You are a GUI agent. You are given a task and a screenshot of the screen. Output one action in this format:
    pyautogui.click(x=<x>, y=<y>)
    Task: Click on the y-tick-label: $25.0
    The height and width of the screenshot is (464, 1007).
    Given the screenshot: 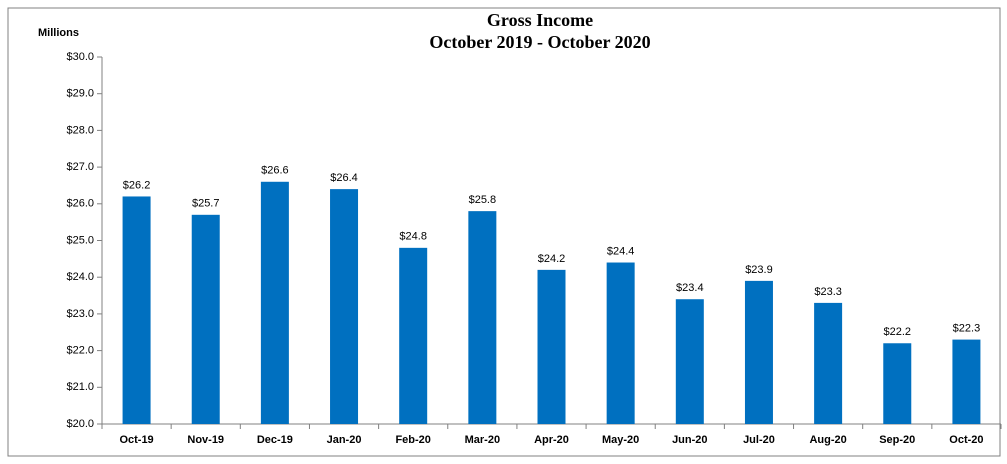 What is the action you would take?
    pyautogui.click(x=80, y=240)
    